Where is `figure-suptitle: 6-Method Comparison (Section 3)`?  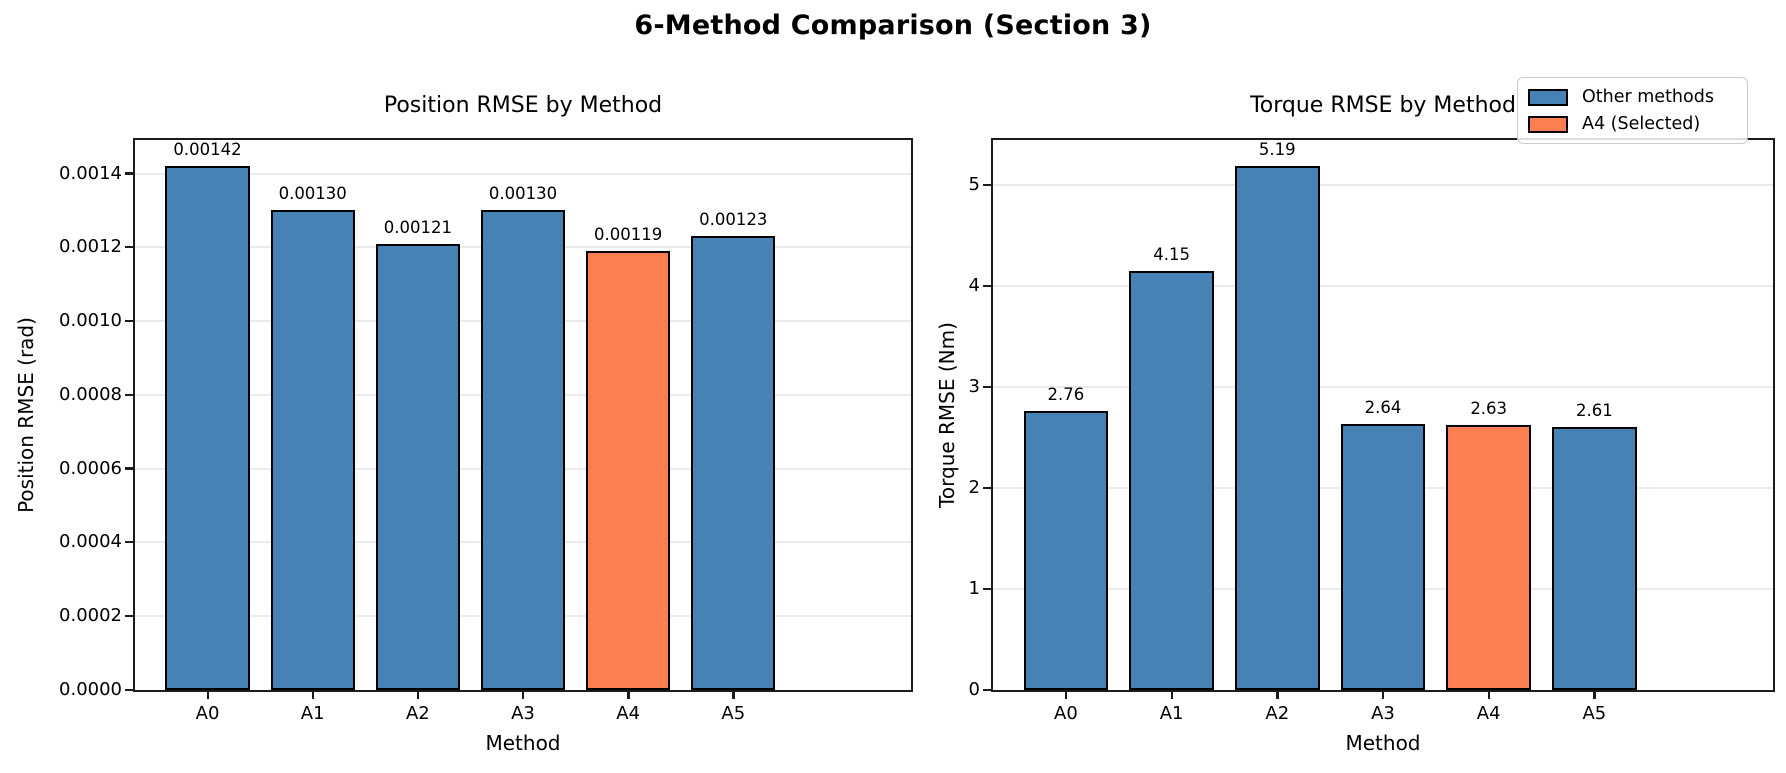 figure-suptitle: 6-Method Comparison (Section 3) is located at coordinates (893, 25).